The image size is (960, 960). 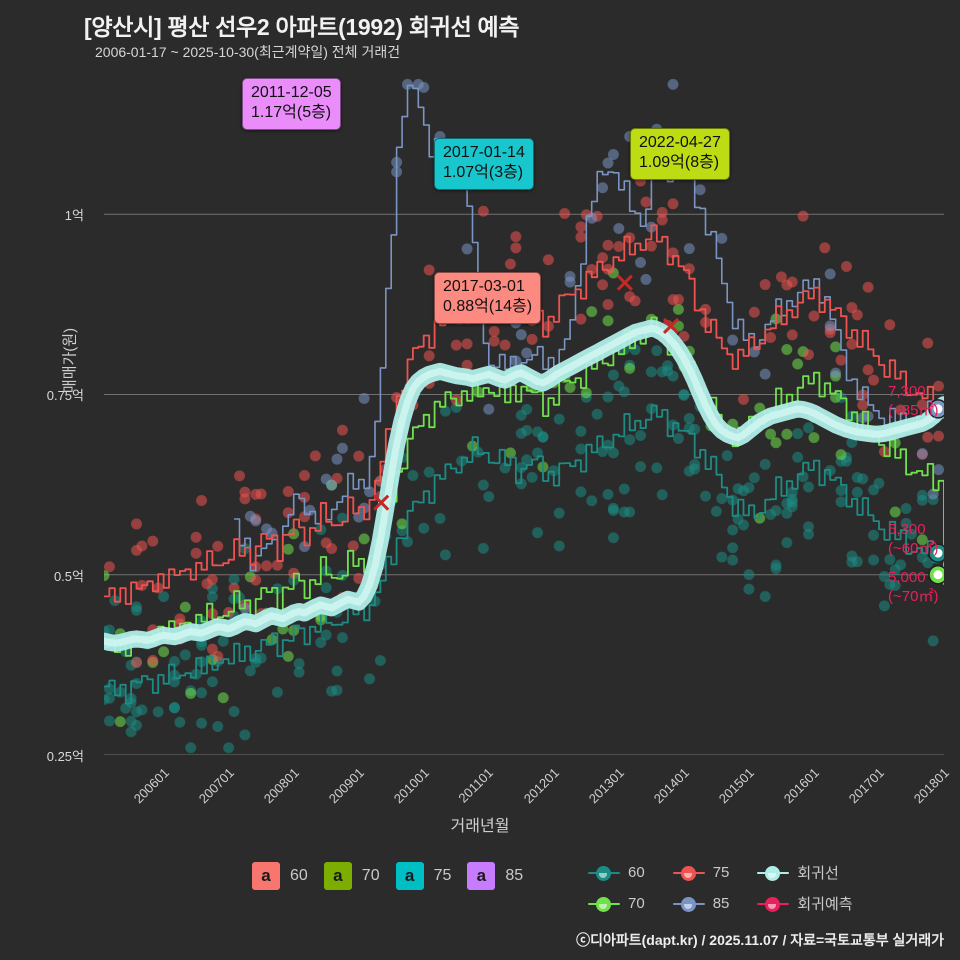 I want to click on x-tick-200701: 200701, so click(x=216, y=786).